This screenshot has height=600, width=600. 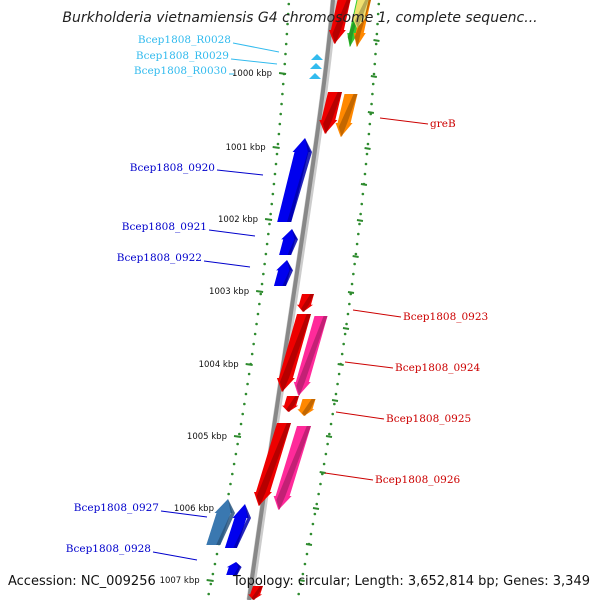 I want to click on gene-label: Bcep1808_R0028, so click(x=184, y=40).